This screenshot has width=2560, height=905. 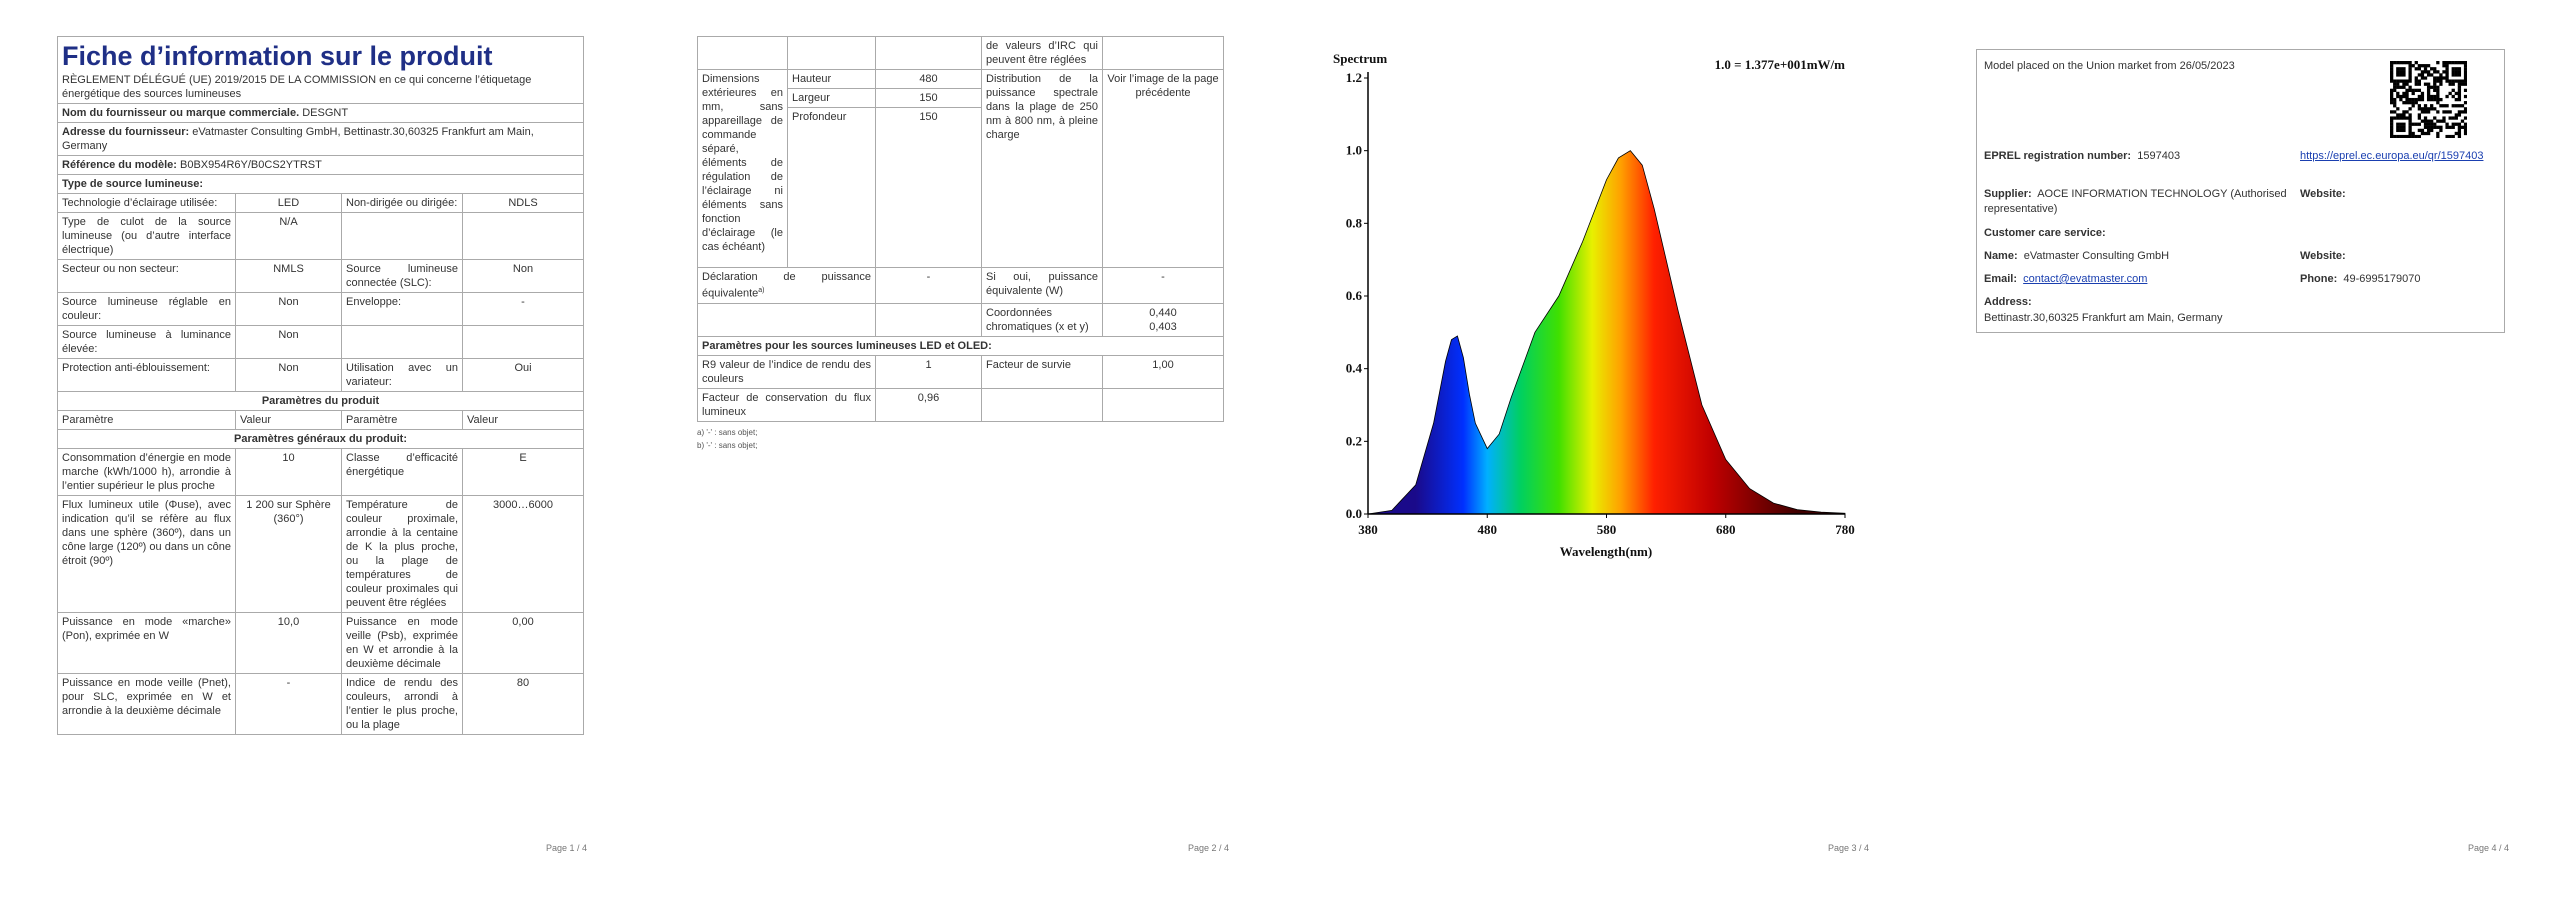 I want to click on footnote: b) '-' : sans objet;, so click(x=727, y=445).